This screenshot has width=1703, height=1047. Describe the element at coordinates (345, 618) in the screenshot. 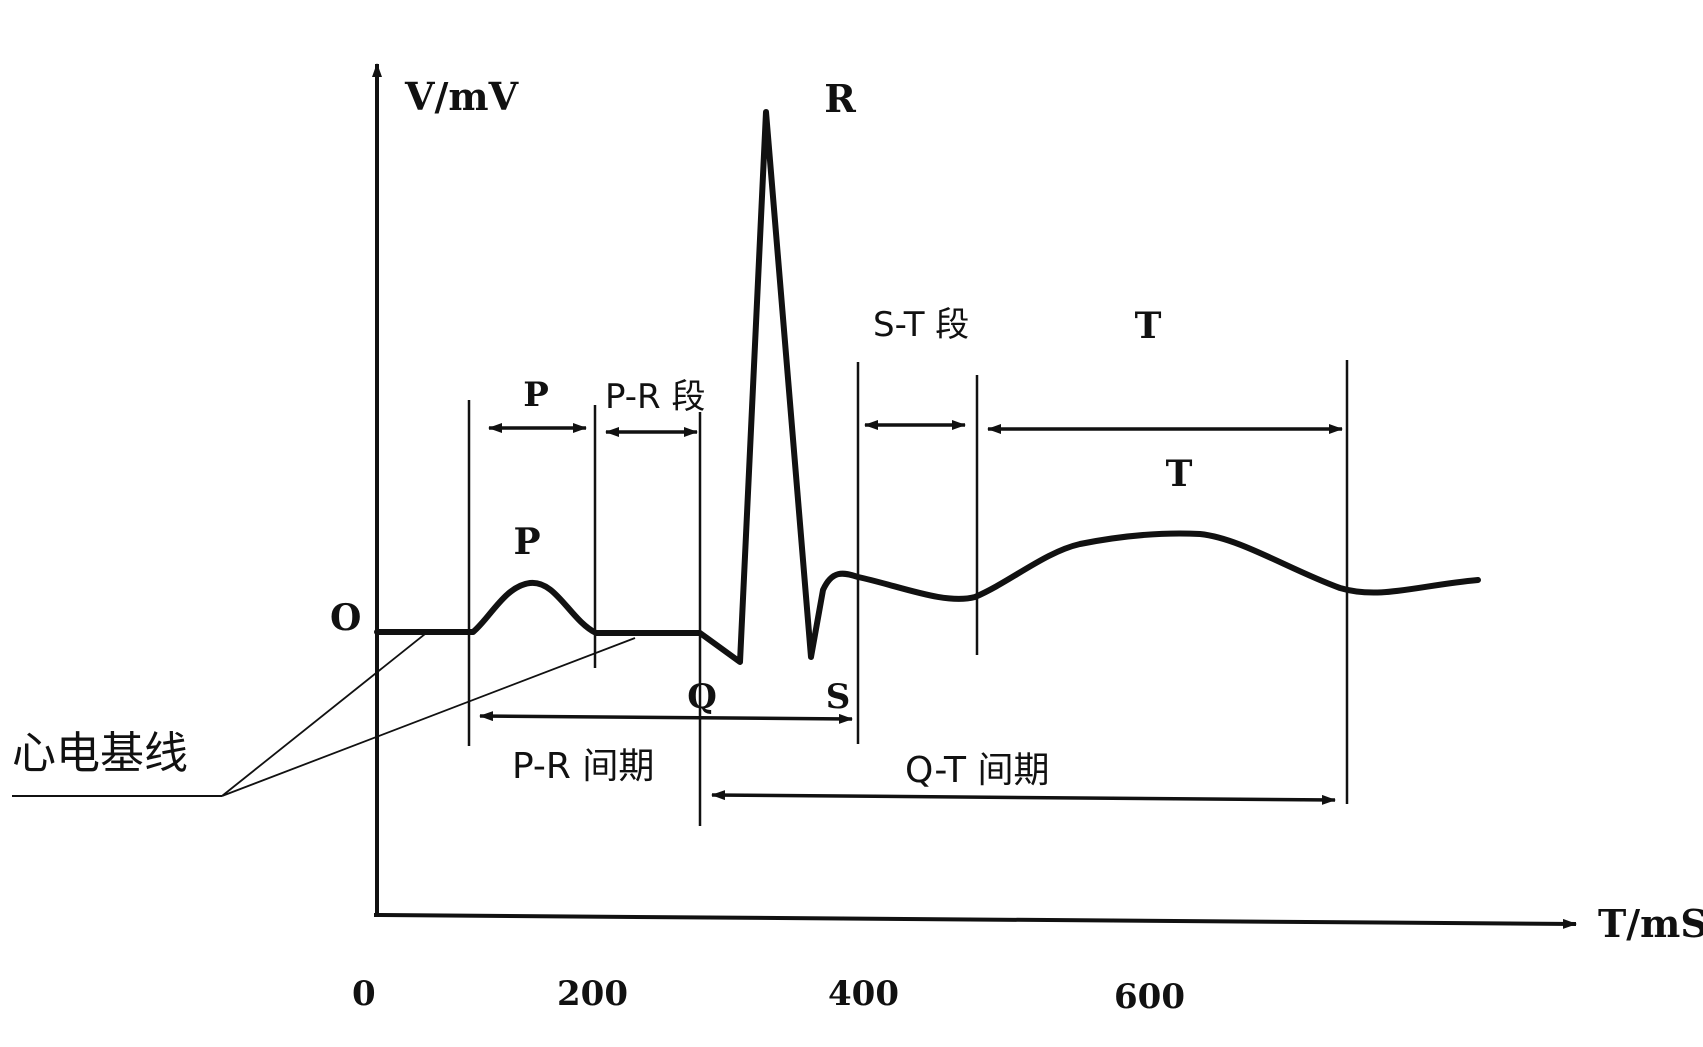

I see `y-zero-label: O` at that location.